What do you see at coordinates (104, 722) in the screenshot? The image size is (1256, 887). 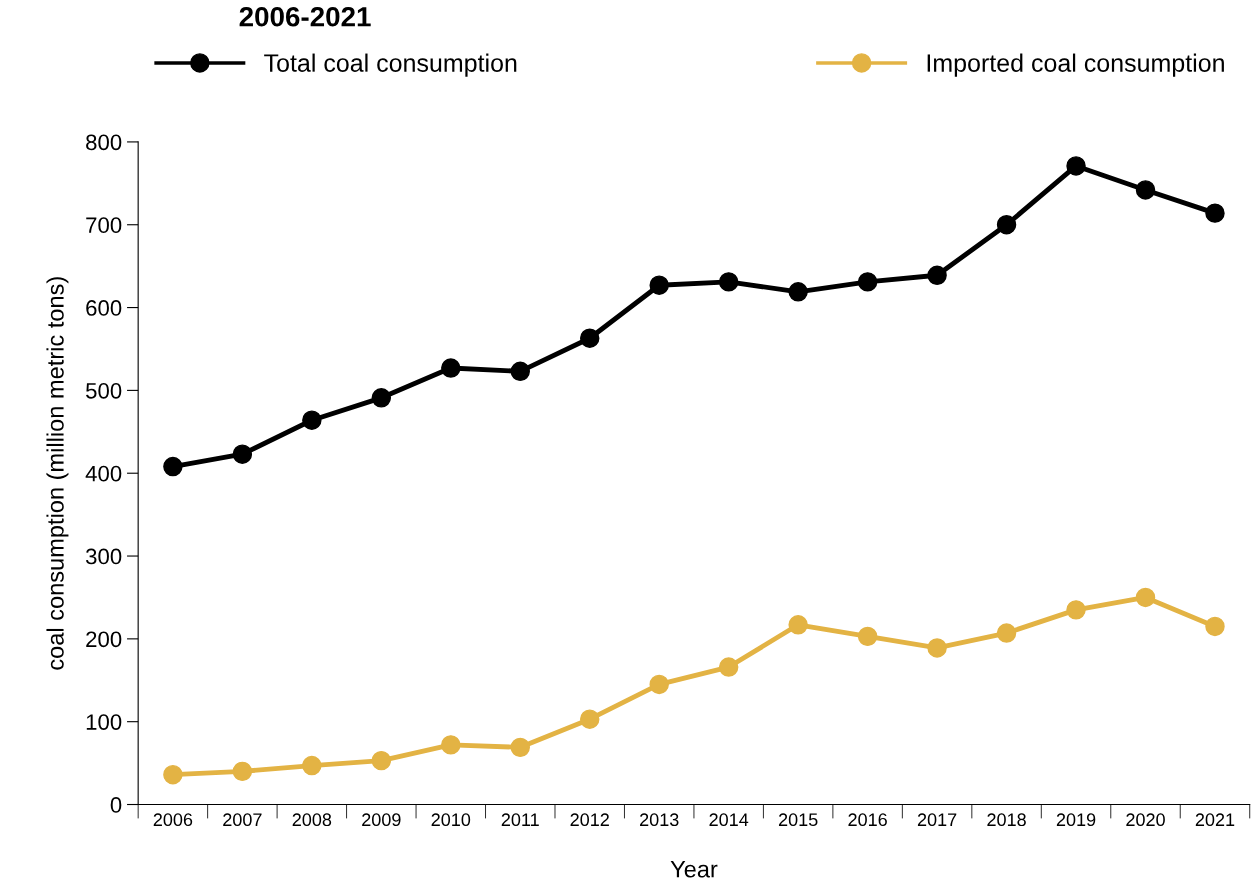 I see `y-tick-label: 100` at bounding box center [104, 722].